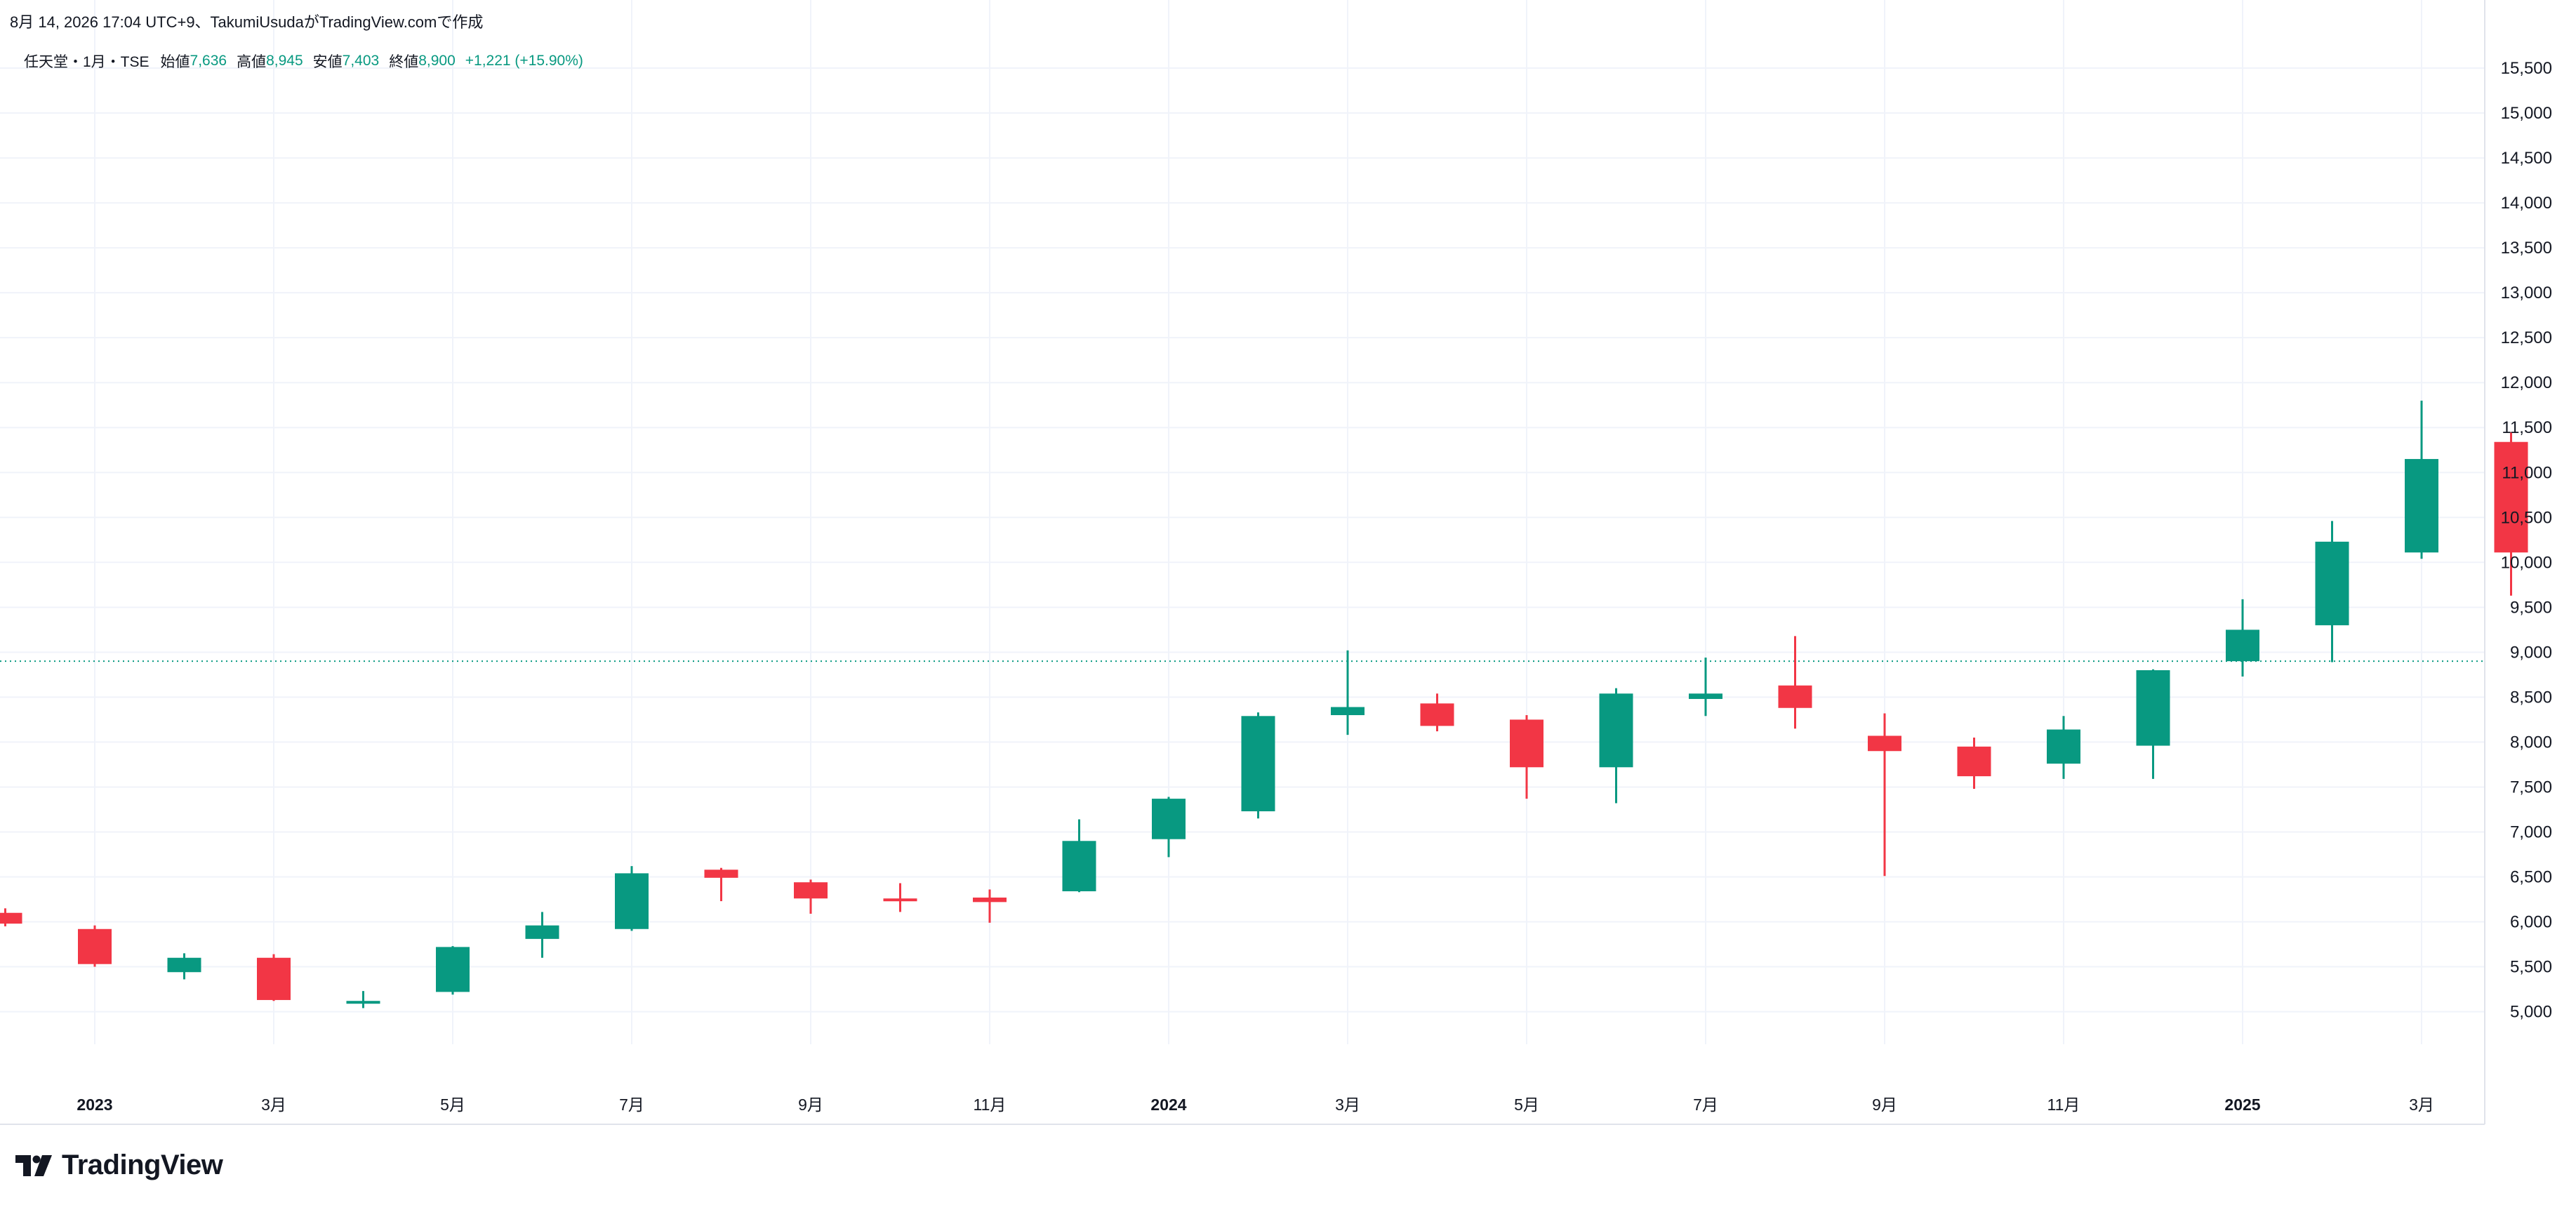 The height and width of the screenshot is (1212, 2576). I want to click on open-value: 7,636, so click(209, 61).